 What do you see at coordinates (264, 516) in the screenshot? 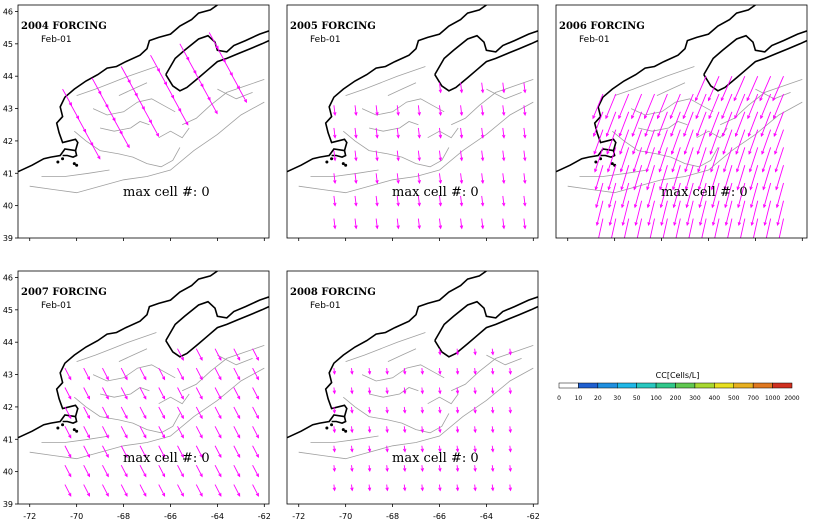
I see `x-tick-label: -62` at bounding box center [264, 516].